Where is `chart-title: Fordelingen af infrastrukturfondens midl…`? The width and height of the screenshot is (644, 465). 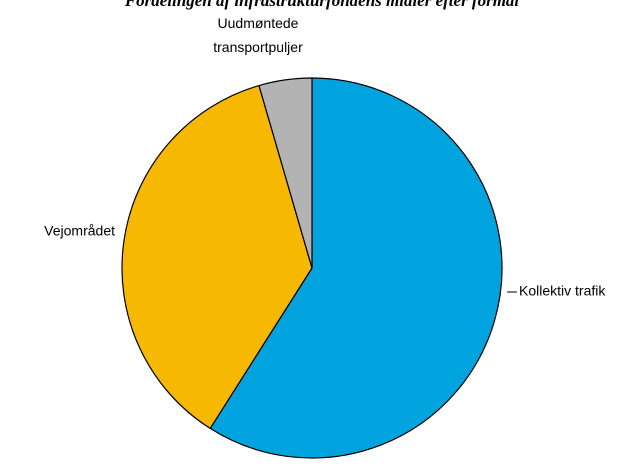
chart-title: Fordelingen af infrastrukturfondens midl… is located at coordinates (322, 5).